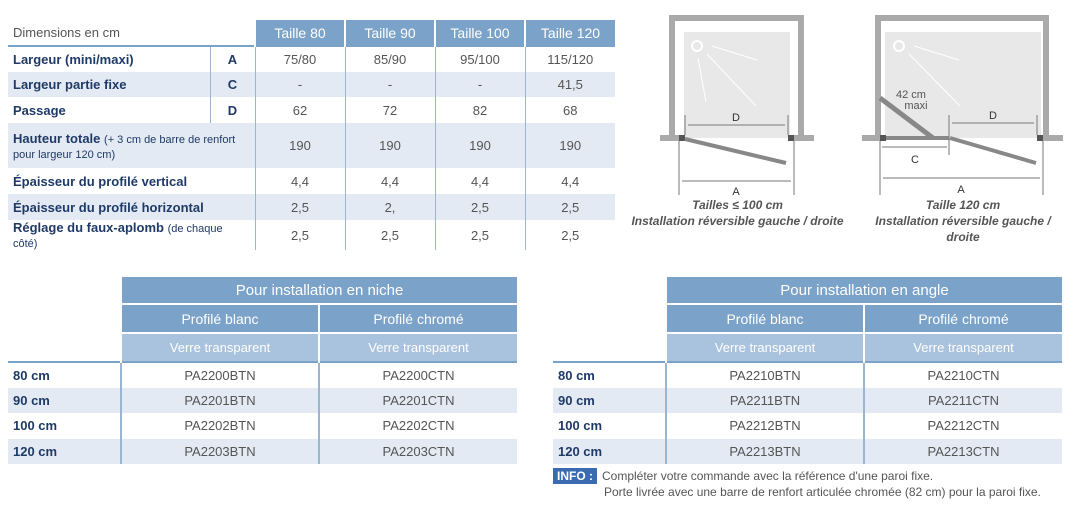 This screenshot has height=517, width=1079. I want to click on column-header: Taille 90, so click(389, 33).